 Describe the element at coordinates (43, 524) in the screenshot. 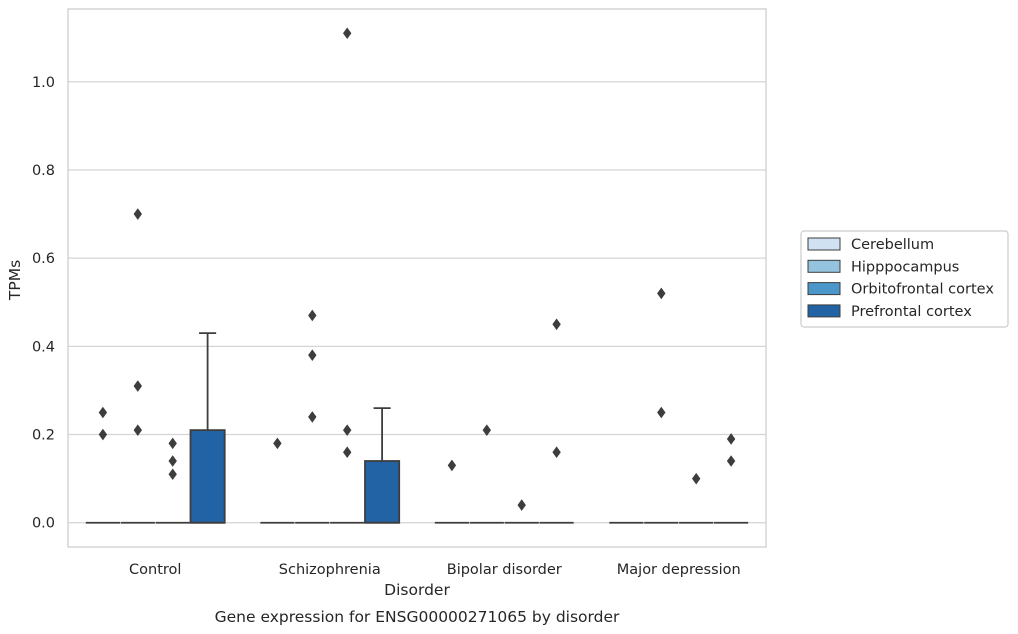

I see `y-tick-label: 0.0` at that location.